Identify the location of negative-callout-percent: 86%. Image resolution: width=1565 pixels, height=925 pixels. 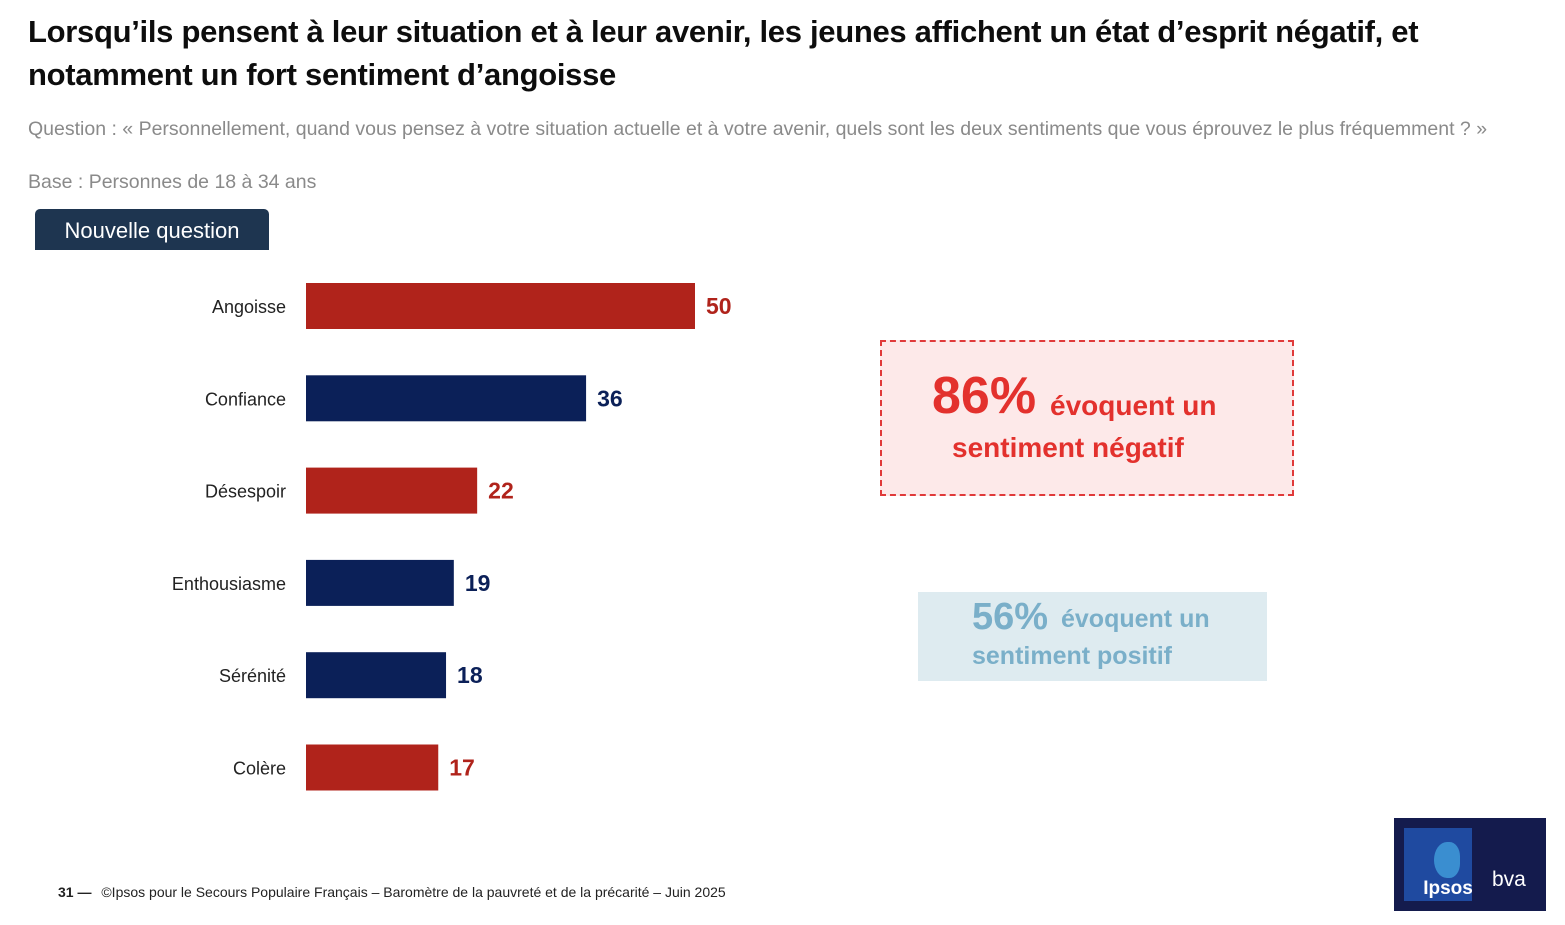
(984, 396).